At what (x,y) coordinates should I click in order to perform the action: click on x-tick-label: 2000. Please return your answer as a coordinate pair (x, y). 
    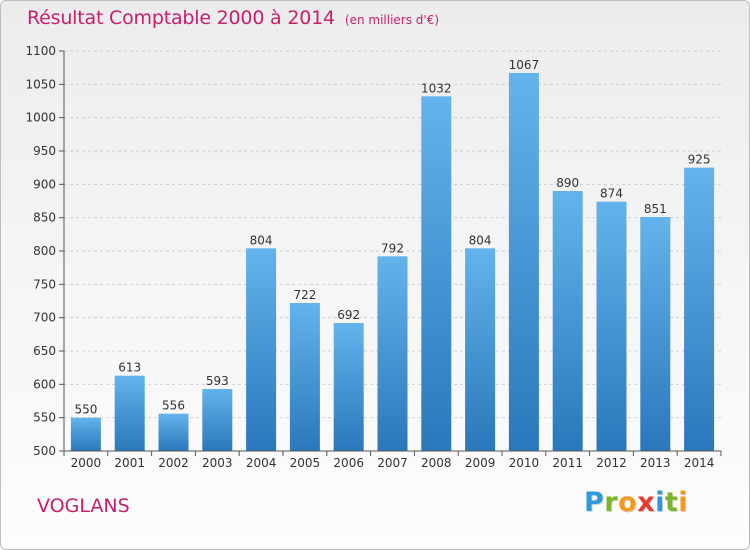
    Looking at the image, I should click on (86, 463).